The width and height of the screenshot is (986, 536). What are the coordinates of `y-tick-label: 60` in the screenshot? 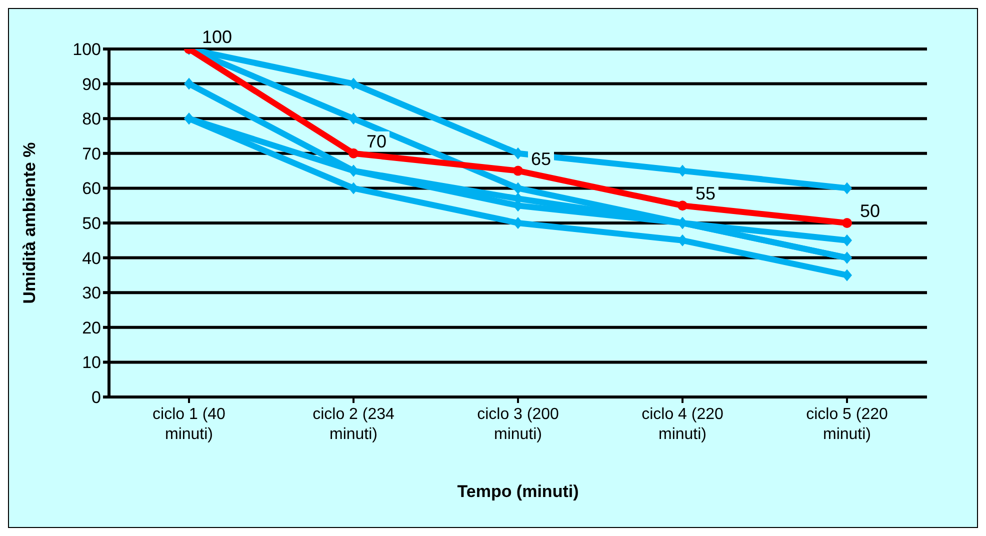 It's located at (91, 188).